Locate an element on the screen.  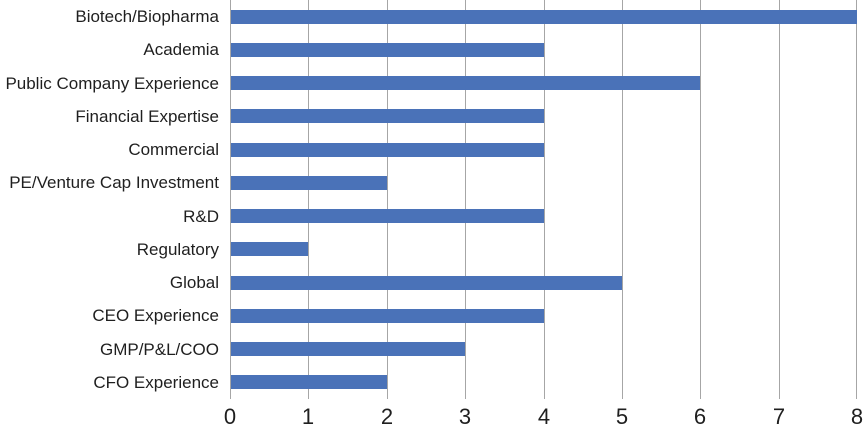
x-tick-label: 2 is located at coordinates (387, 416).